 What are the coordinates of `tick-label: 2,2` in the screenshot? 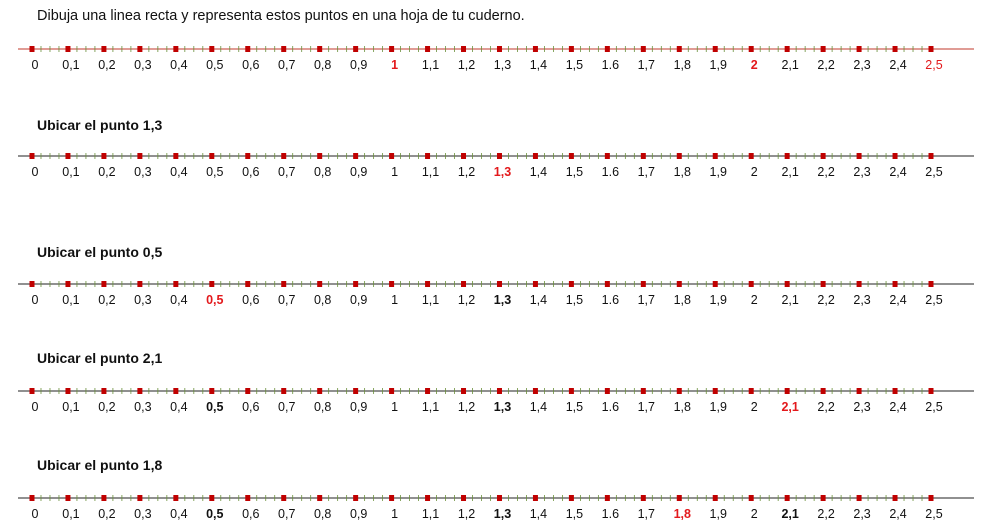 It's located at (825, 514).